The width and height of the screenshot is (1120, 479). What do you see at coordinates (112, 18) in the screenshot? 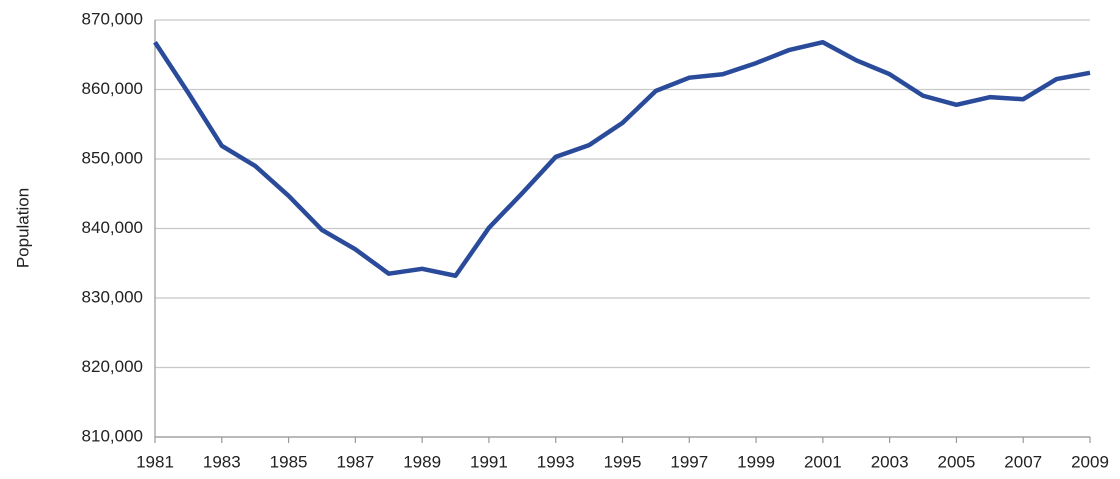
I see `y-tick-label: 870,000` at bounding box center [112, 18].